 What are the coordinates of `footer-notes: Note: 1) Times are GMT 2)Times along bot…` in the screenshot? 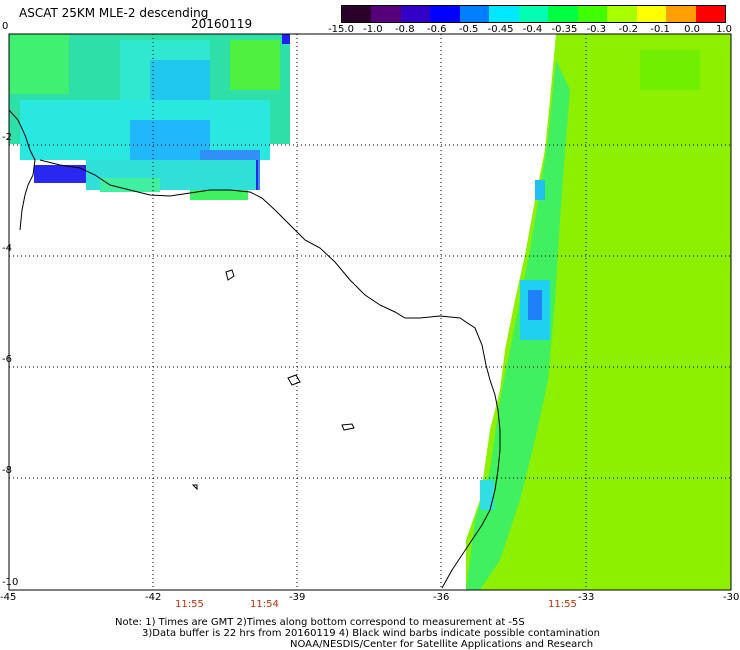 It's located at (415, 633).